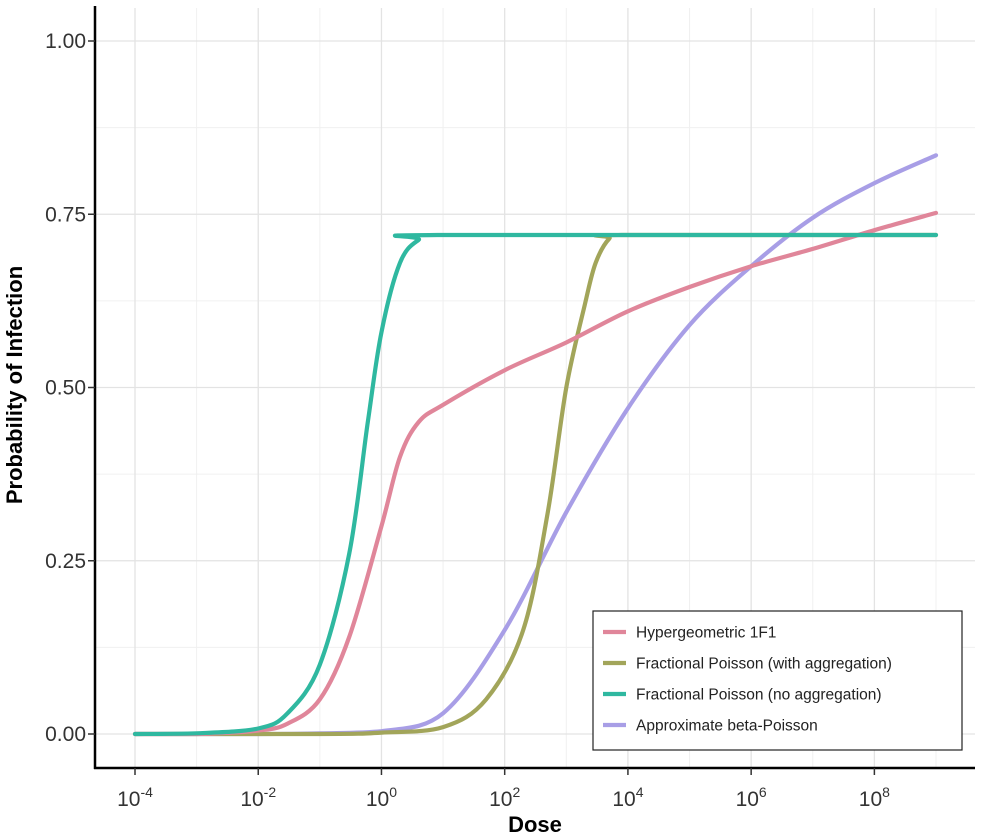 The height and width of the screenshot is (837, 981). What do you see at coordinates (504, 797) in the screenshot?
I see `x-tick-label: 10²` at bounding box center [504, 797].